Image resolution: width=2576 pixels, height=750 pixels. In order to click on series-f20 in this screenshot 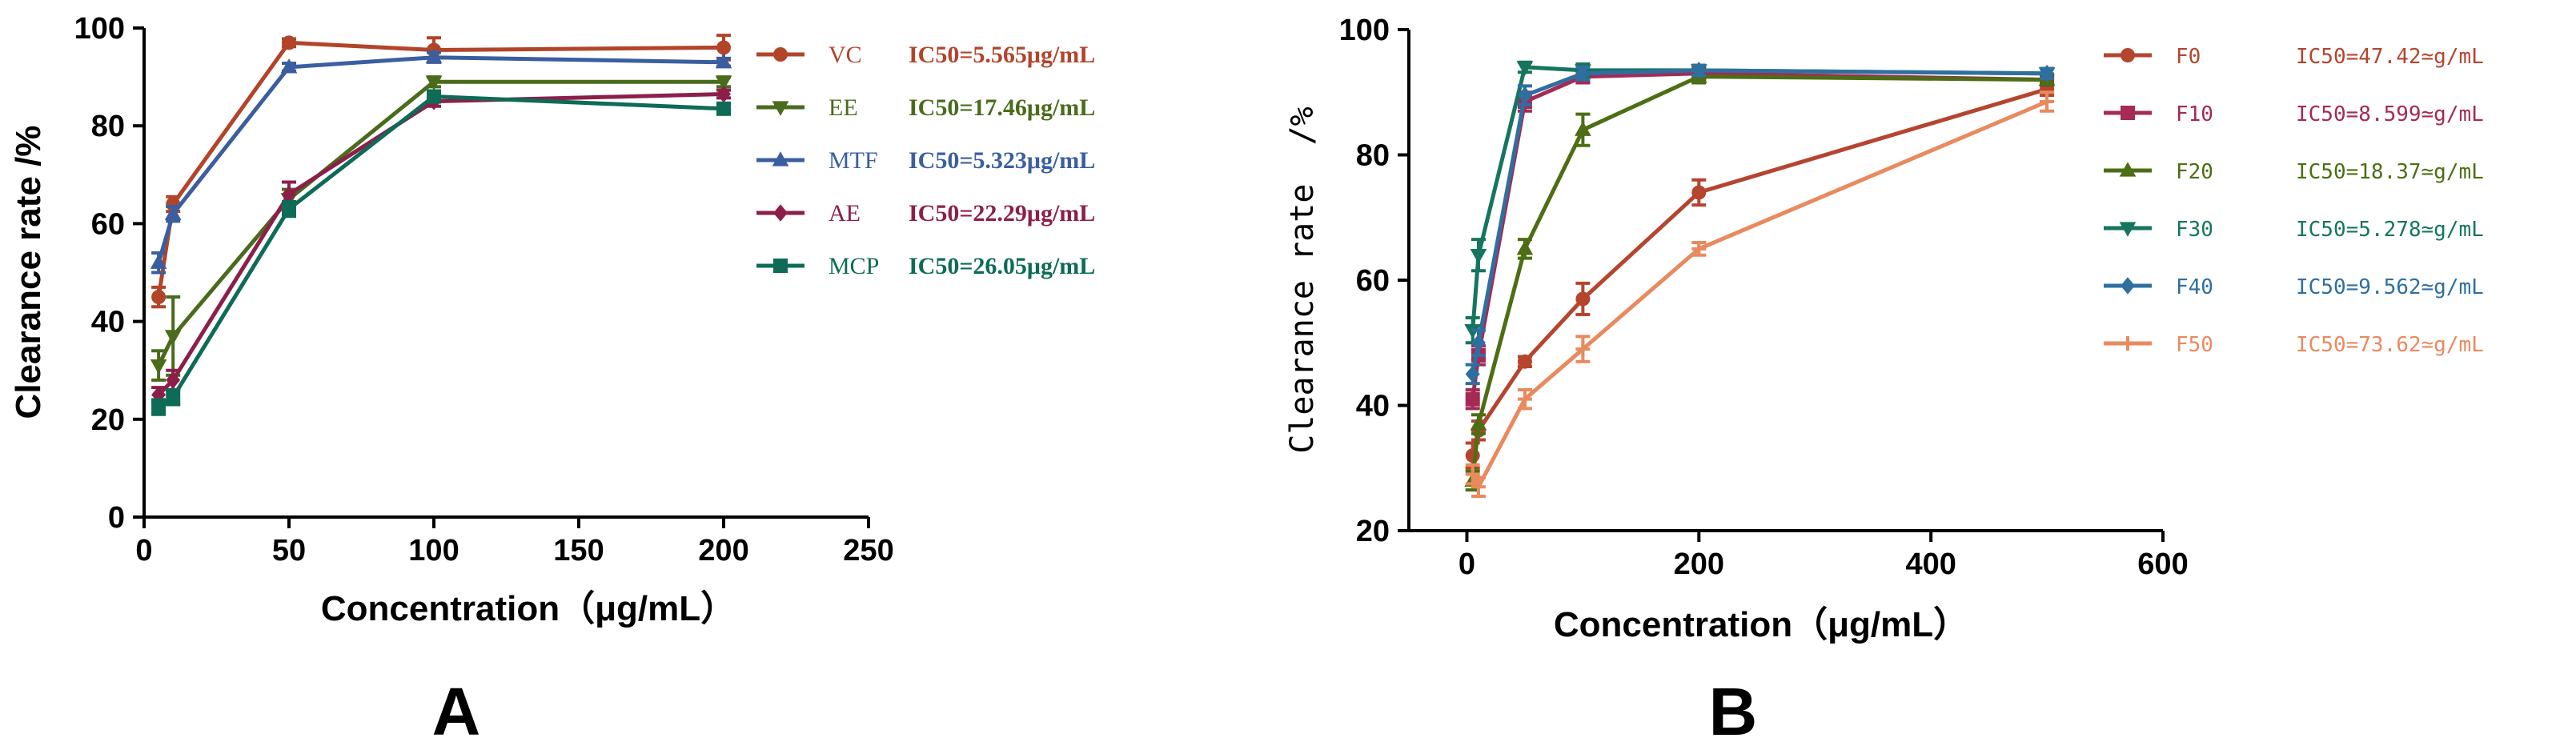, I will do `click(1760, 279)`.